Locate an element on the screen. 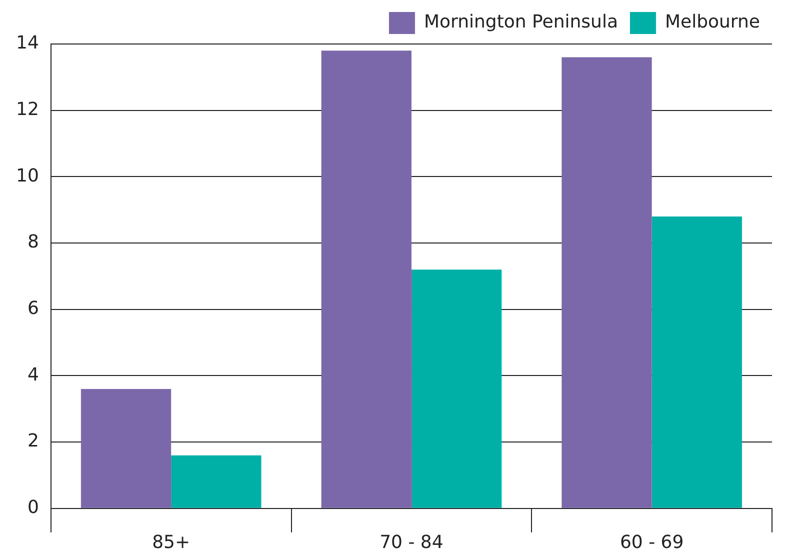 This screenshot has height=558, width=796. legend-label: Melbourne is located at coordinates (712, 22).